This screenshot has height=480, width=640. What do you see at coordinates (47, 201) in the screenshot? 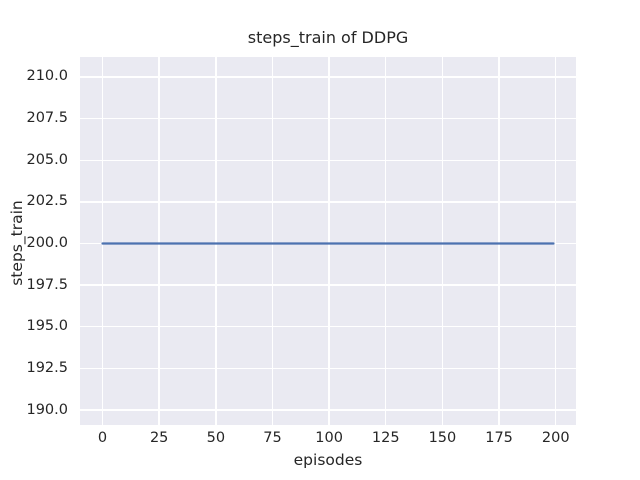
I see `y-tick-label: 202.5` at bounding box center [47, 201].